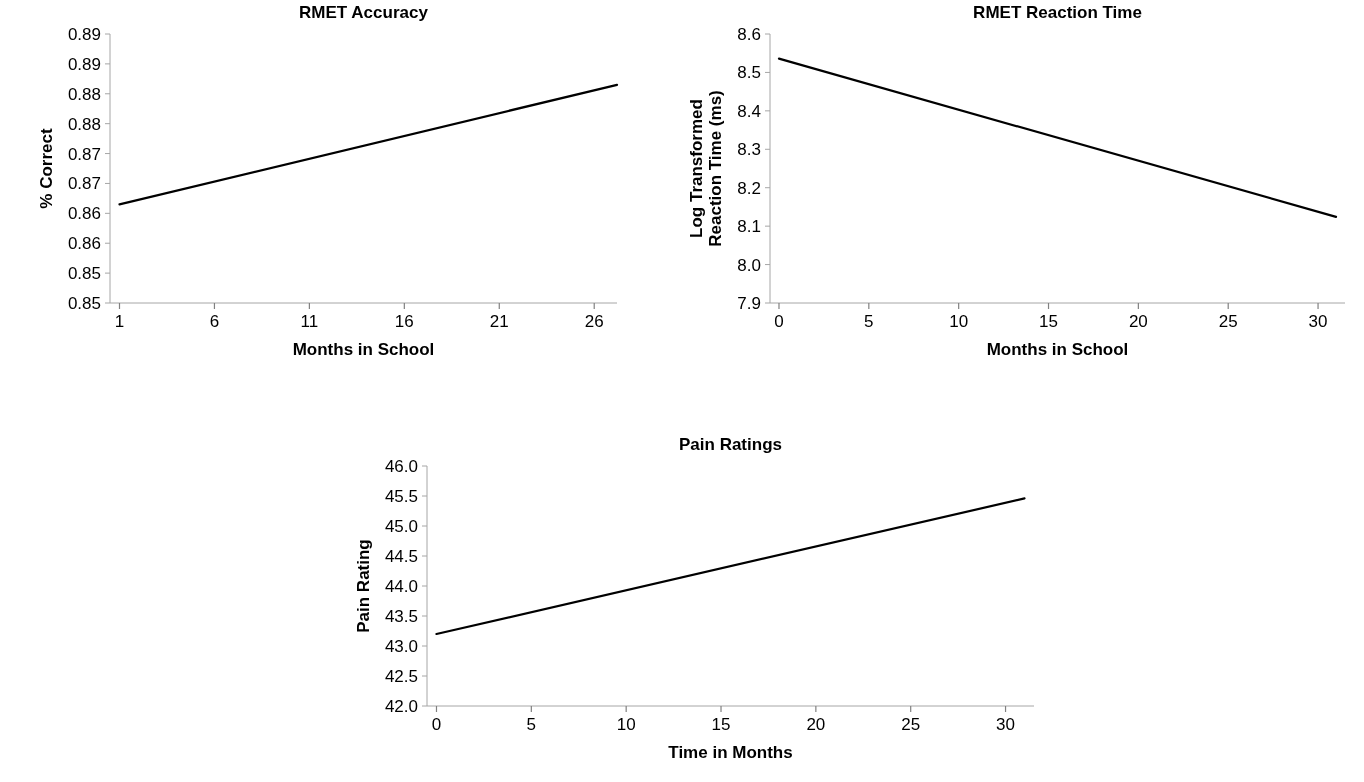 The image size is (1364, 782). I want to click on y-tick-label: 8.4, so click(749, 111).